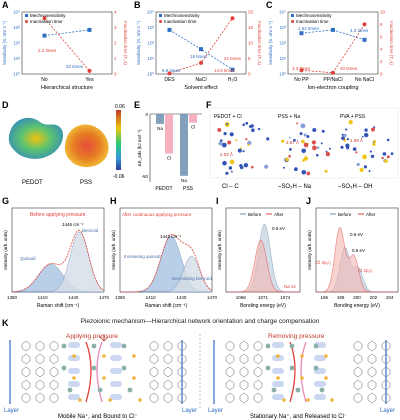 This screenshot has height=420, width=400. Describe the element at coordinates (5, 5) in the screenshot. I see `panel-label-a: A` at that location.